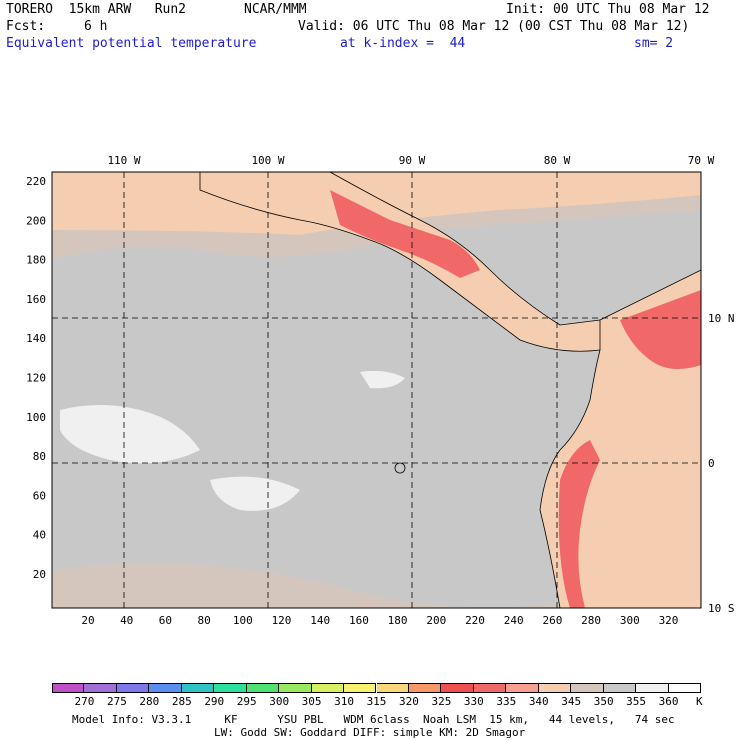 The height and width of the screenshot is (740, 740). I want to click on y-axis-ticks: 220 200 180 160 140 120 100 80 60 40 20, so click(36, 378).